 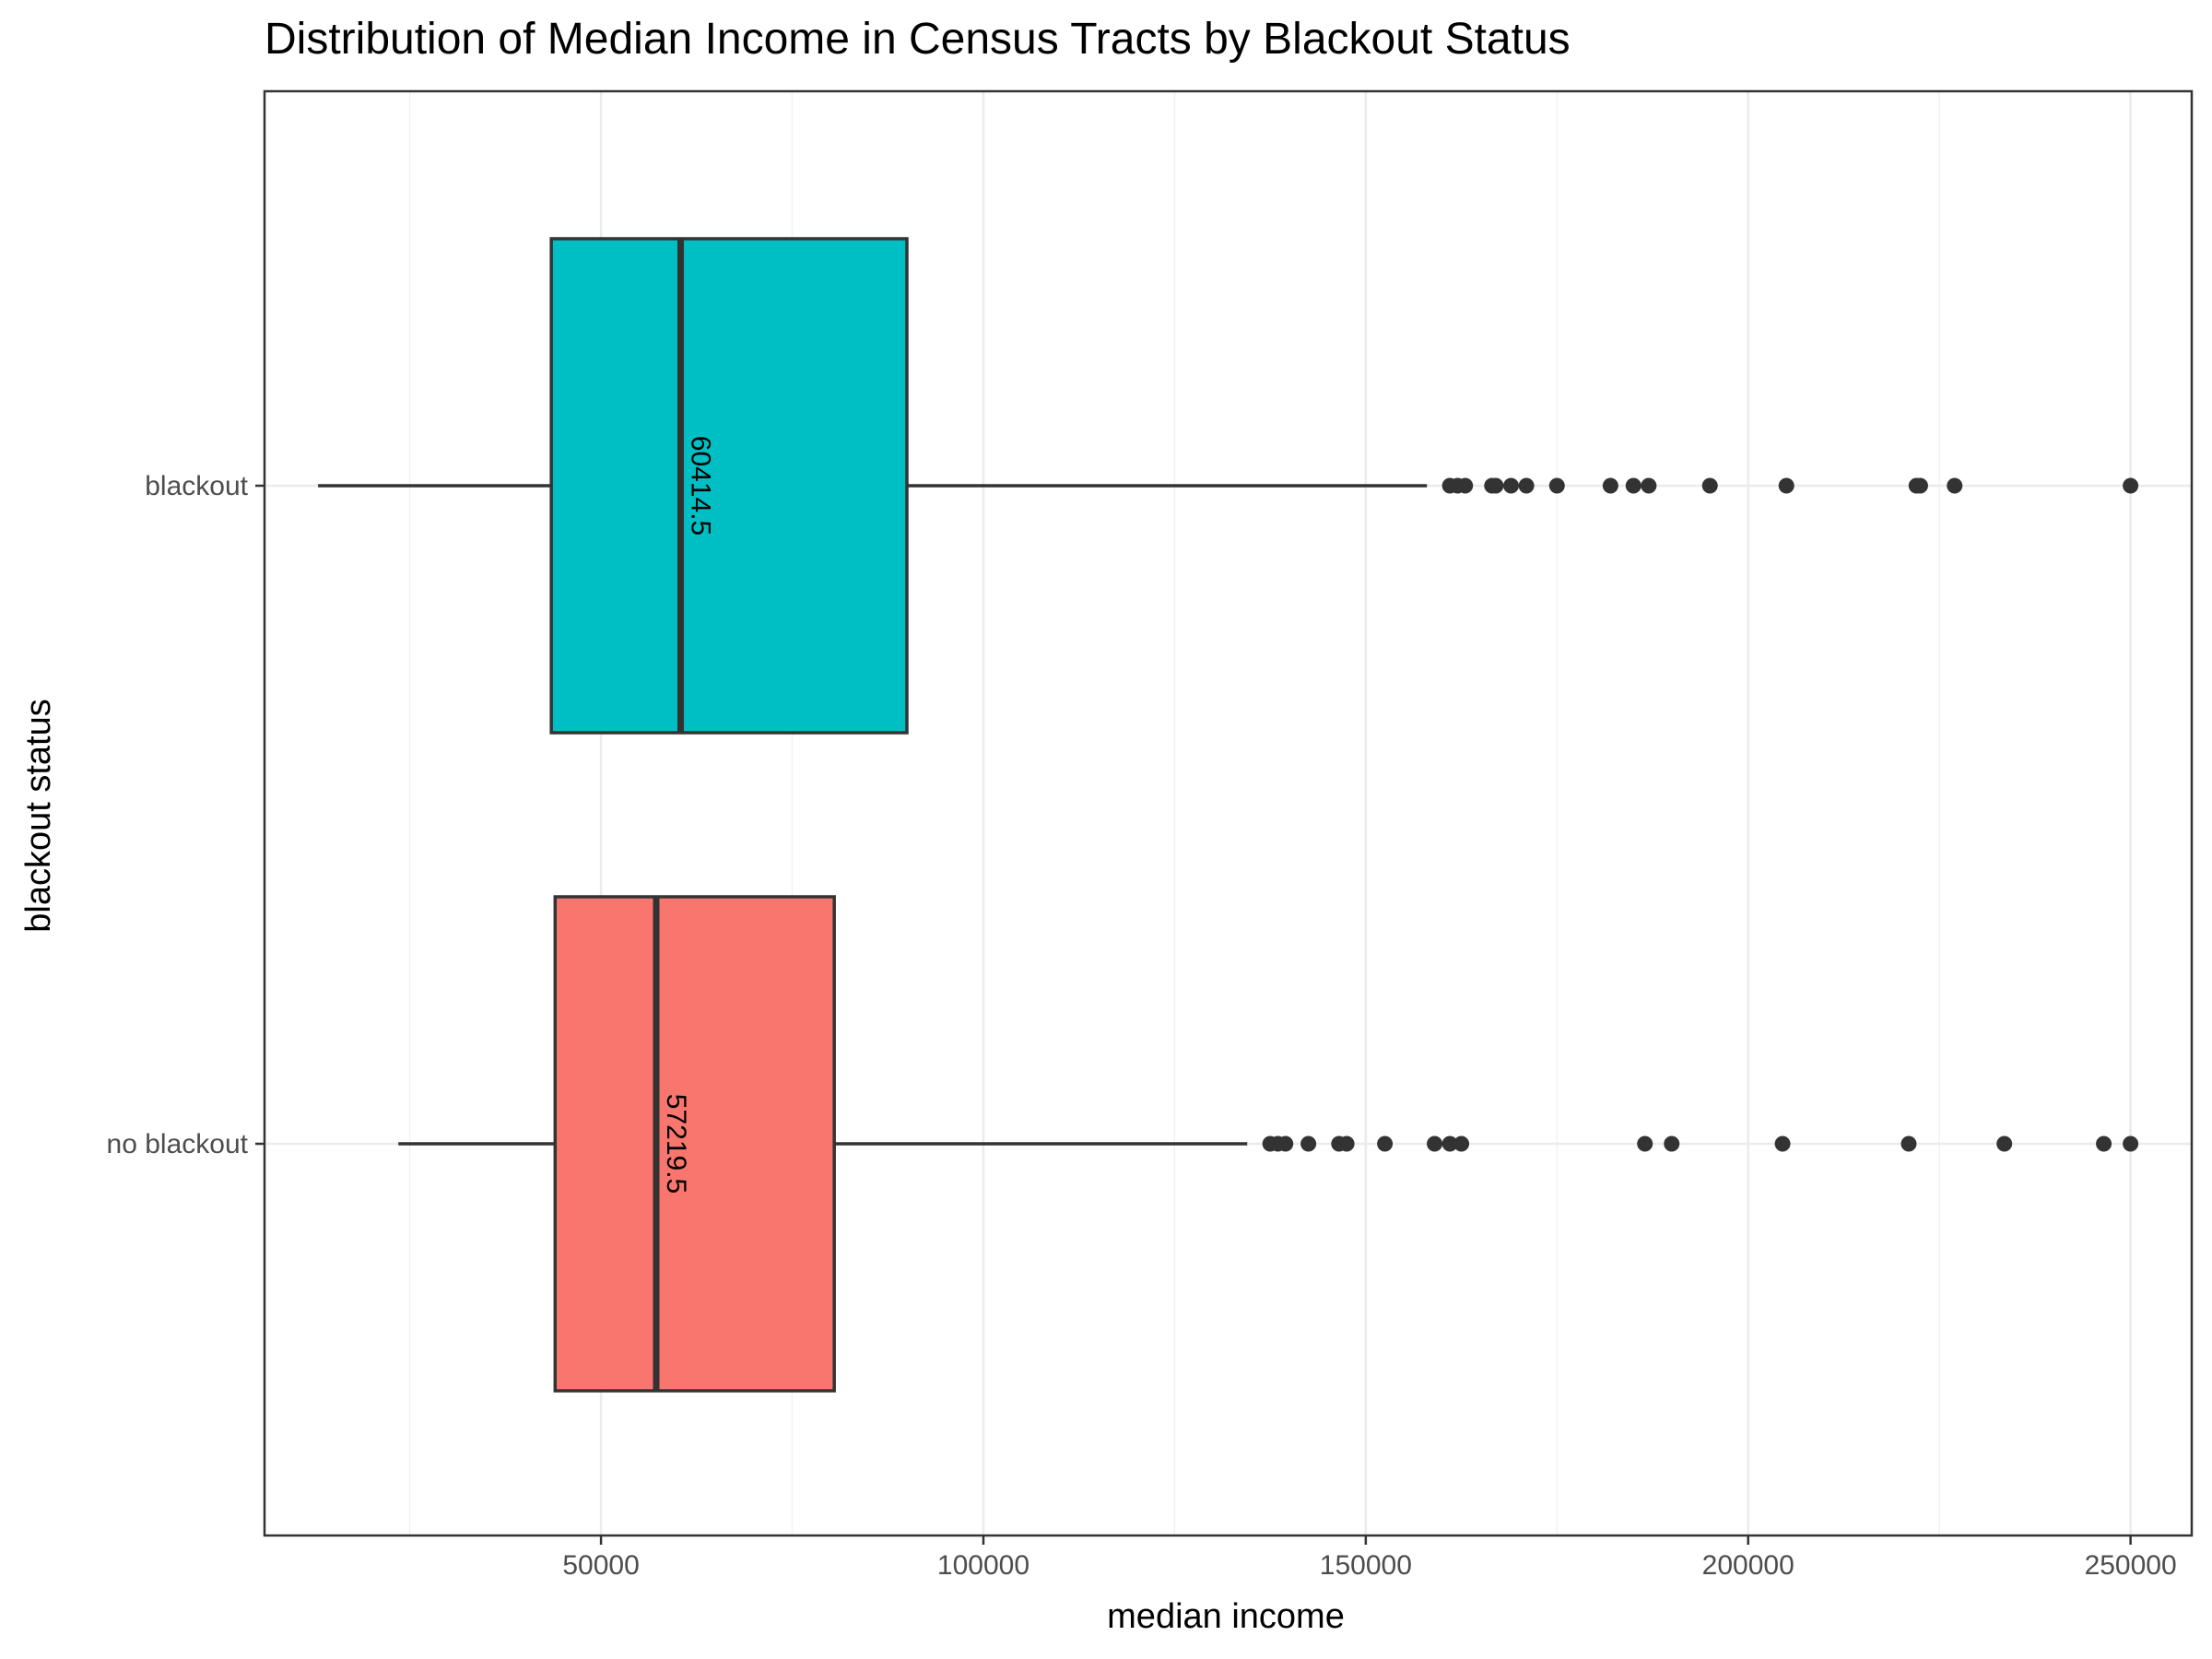 What do you see at coordinates (701, 485) in the screenshot?
I see `median-label: 60414.5` at bounding box center [701, 485].